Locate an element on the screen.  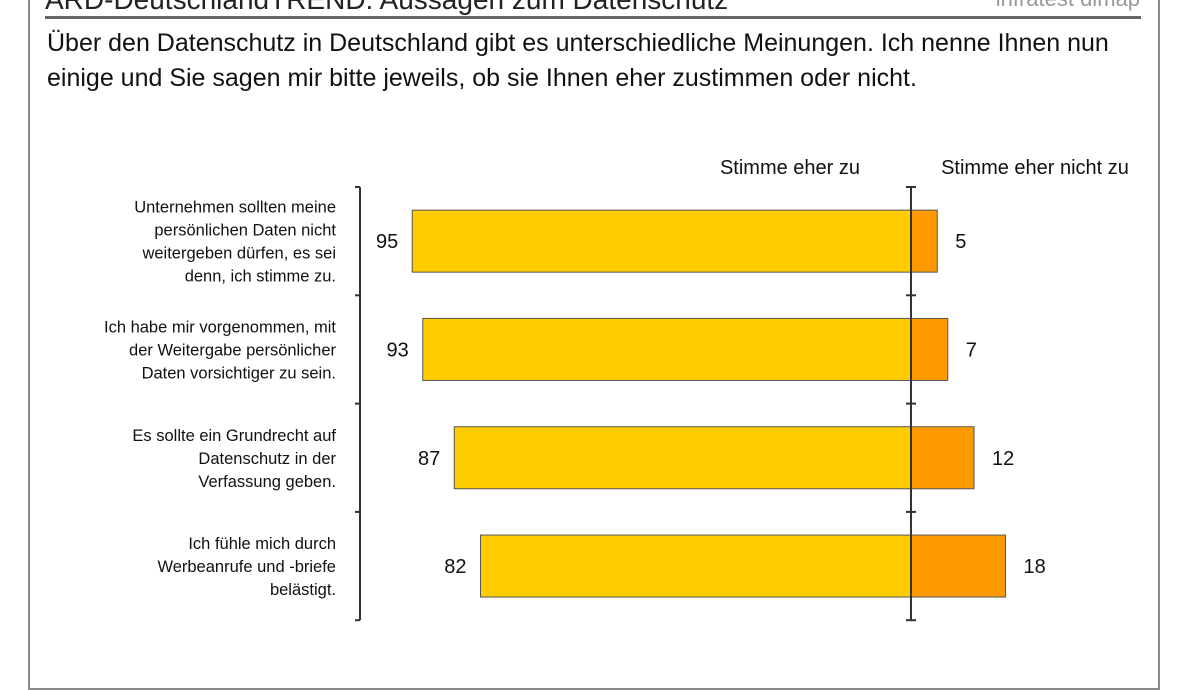
category-label: belästigt. is located at coordinates (303, 590).